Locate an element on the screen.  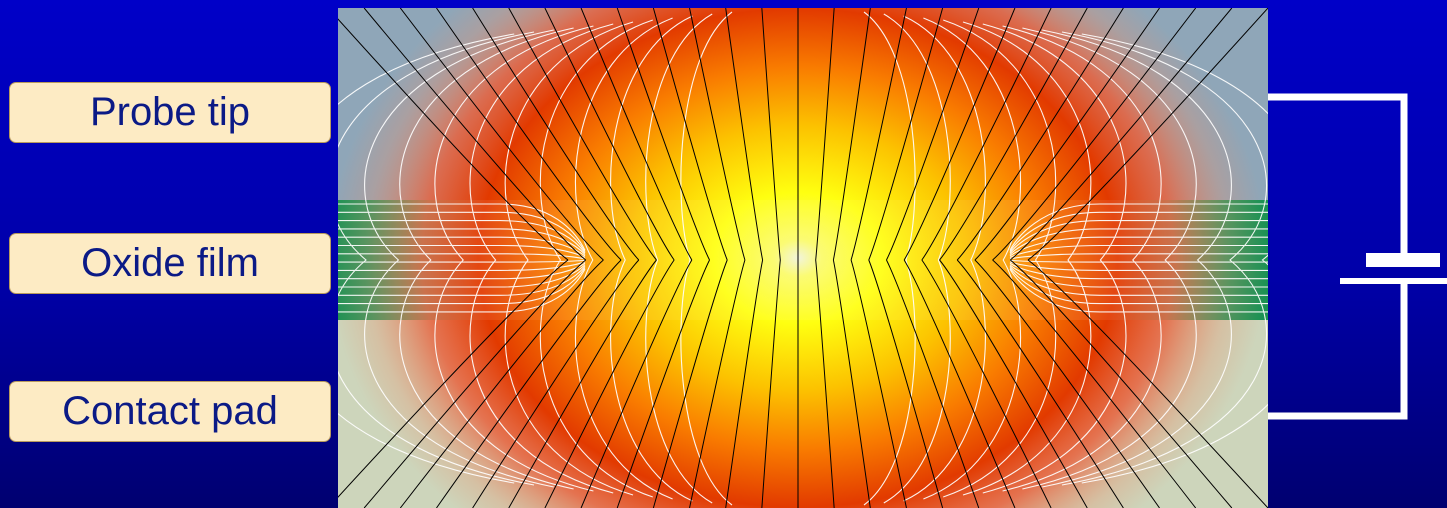
battery-positive-plate is located at coordinates (1403, 260).